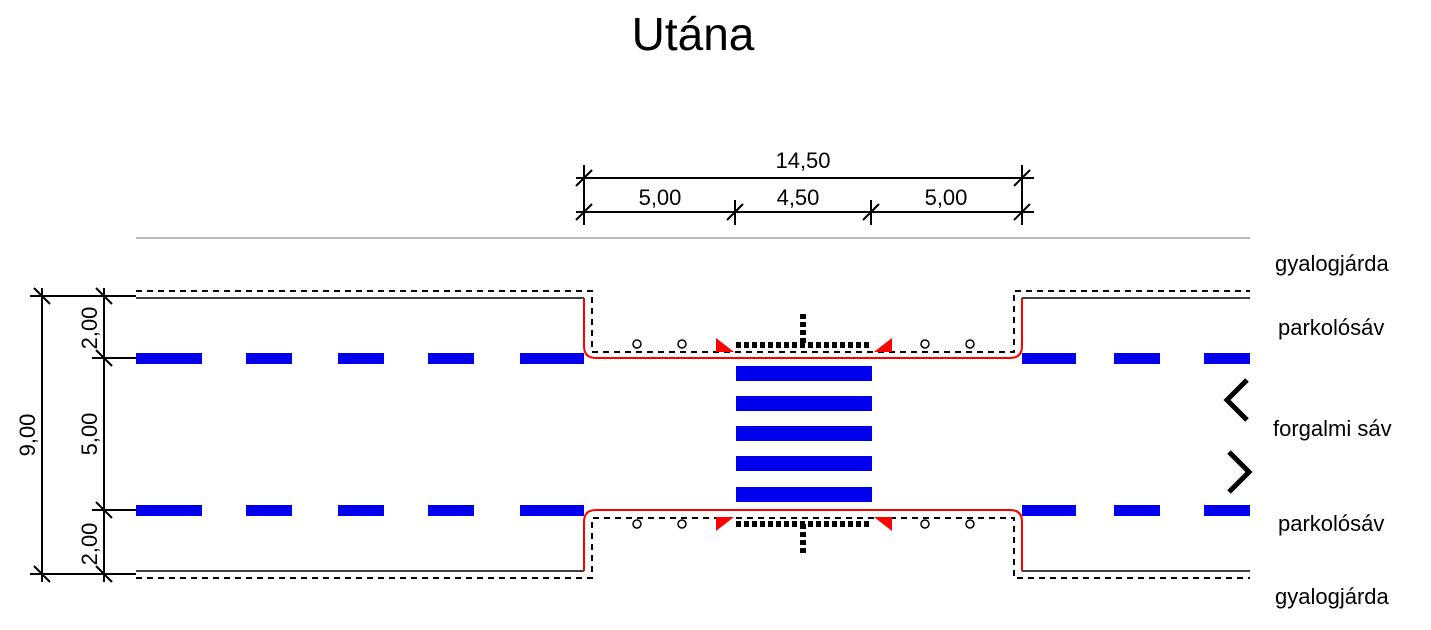  What do you see at coordinates (798, 197) in the screenshot?
I see `dim-middle-segment: 4,50` at bounding box center [798, 197].